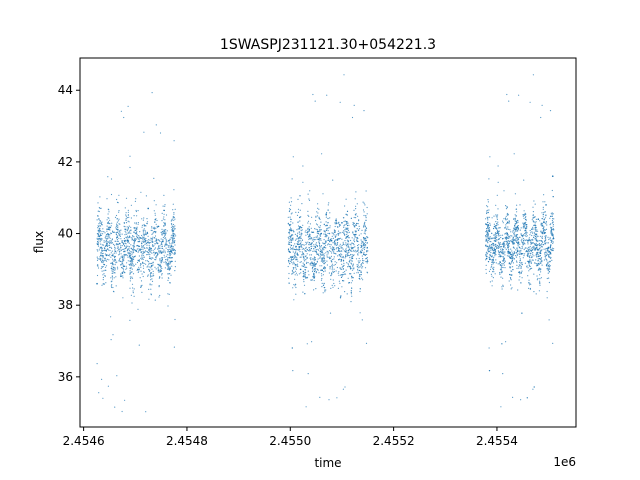 This screenshot has width=640, height=480. What do you see at coordinates (497, 441) in the screenshot?
I see `x-tick-label: 2.4554` at bounding box center [497, 441].